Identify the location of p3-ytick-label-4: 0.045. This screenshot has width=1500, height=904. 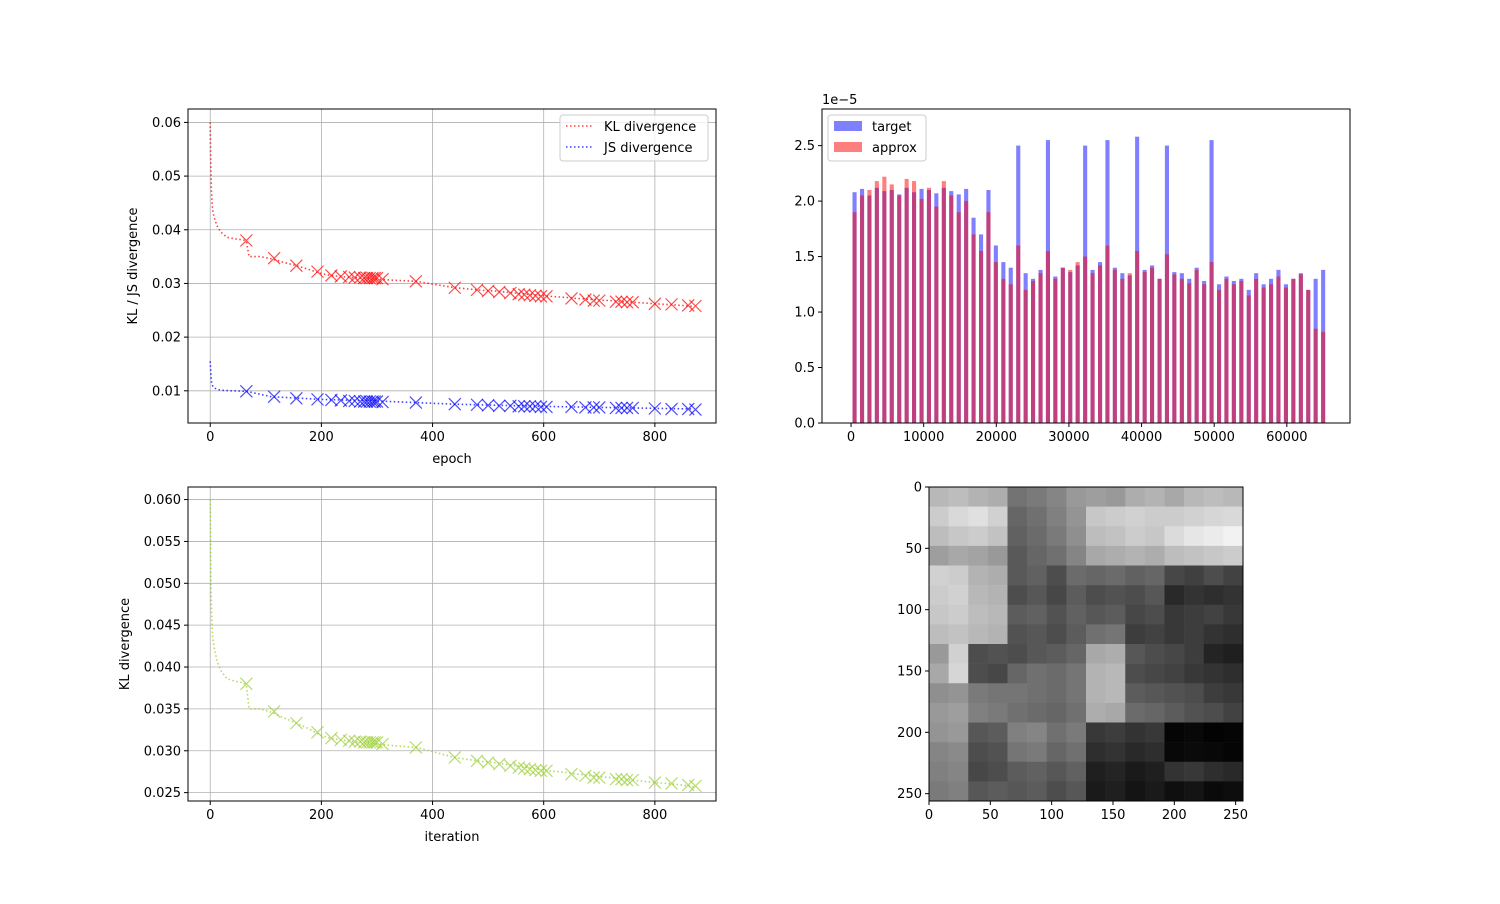
(162, 626).